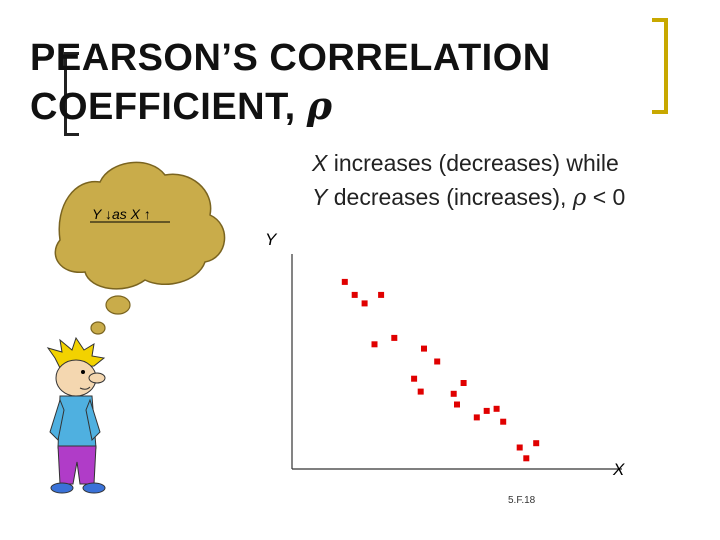 The height and width of the screenshot is (540, 720). I want to click on character-eye, so click(83, 372).